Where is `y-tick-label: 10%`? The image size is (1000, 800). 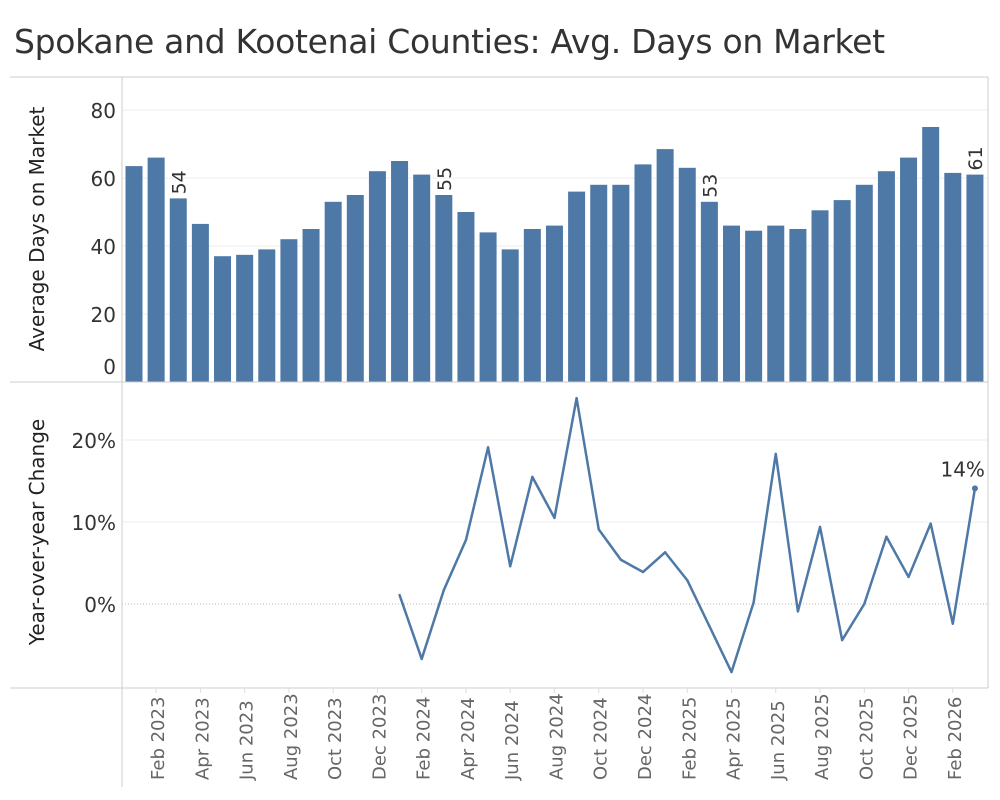
y-tick-label: 10% is located at coordinates (94, 523).